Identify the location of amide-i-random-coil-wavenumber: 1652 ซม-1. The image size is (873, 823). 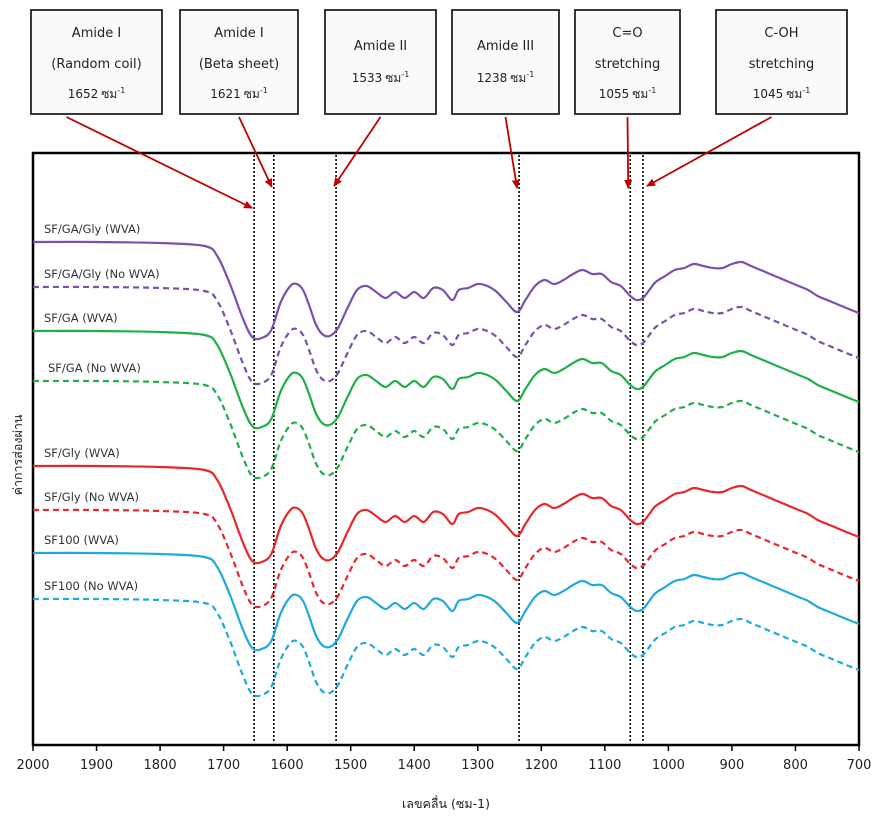
(97, 93).